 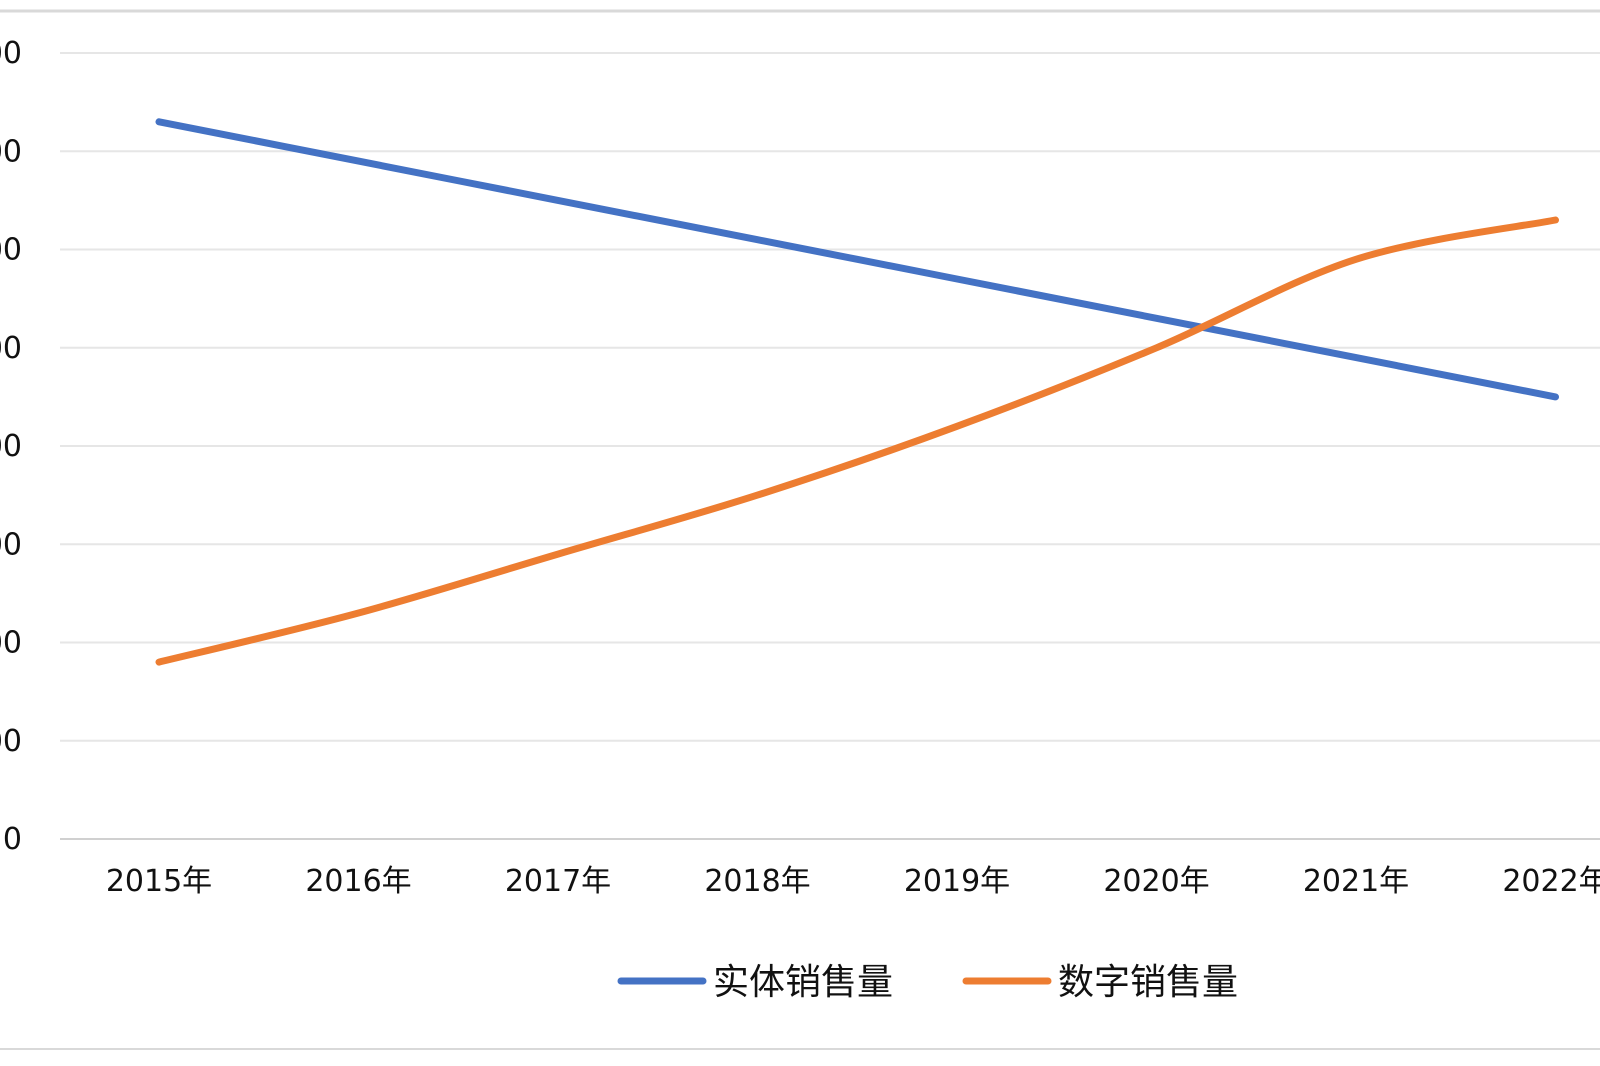 What do you see at coordinates (358, 881) in the screenshot?
I see `x-tick-label: 2016年` at bounding box center [358, 881].